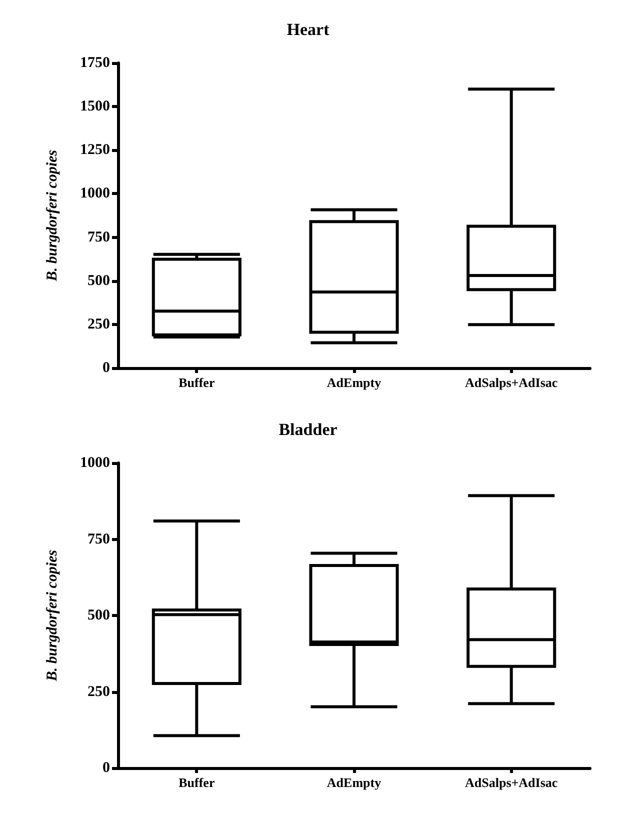 Image resolution: width=619 pixels, height=816 pixels. I want to click on chart-title: Bladder, so click(308, 429).